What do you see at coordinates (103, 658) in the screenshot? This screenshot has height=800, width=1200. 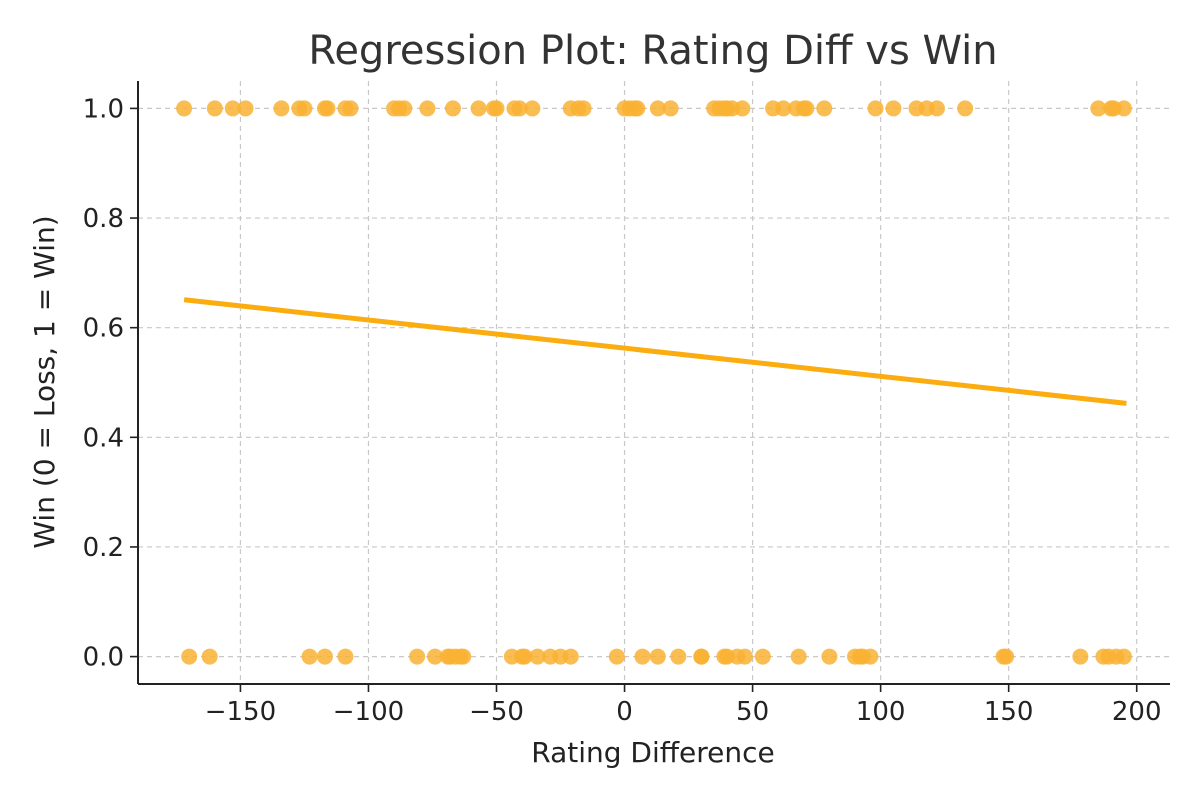 I see `y-tick-label-0: 0.0` at bounding box center [103, 658].